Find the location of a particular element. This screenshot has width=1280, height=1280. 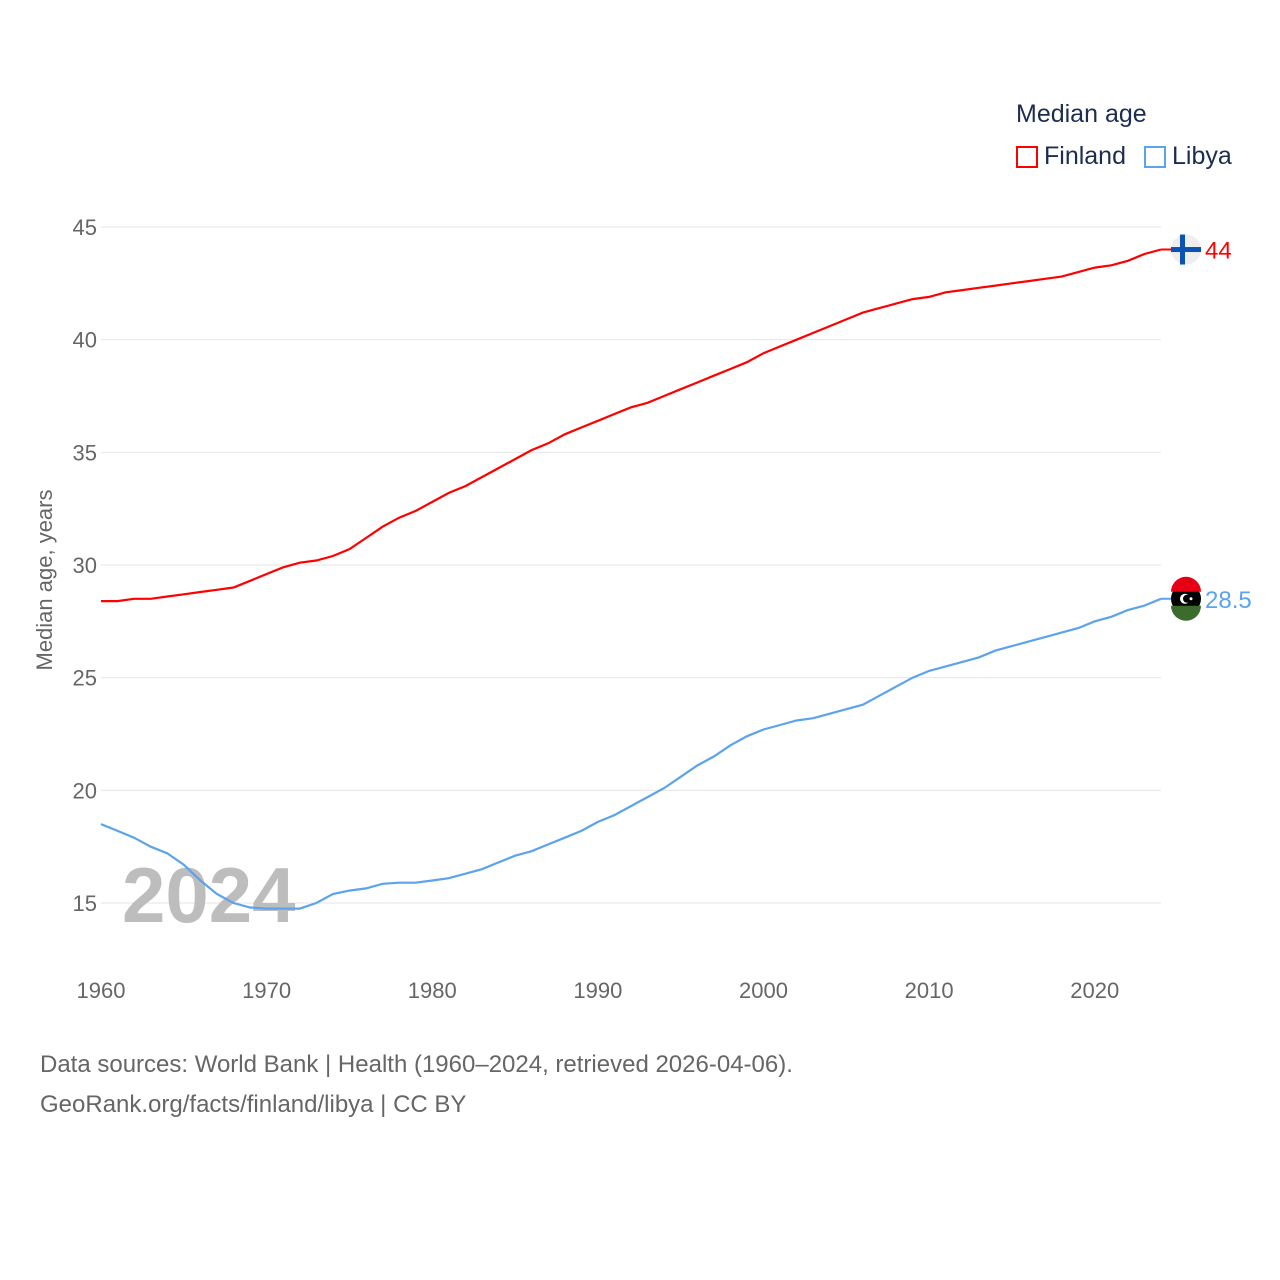

legend-label-finland: Finland is located at coordinates (1085, 156).